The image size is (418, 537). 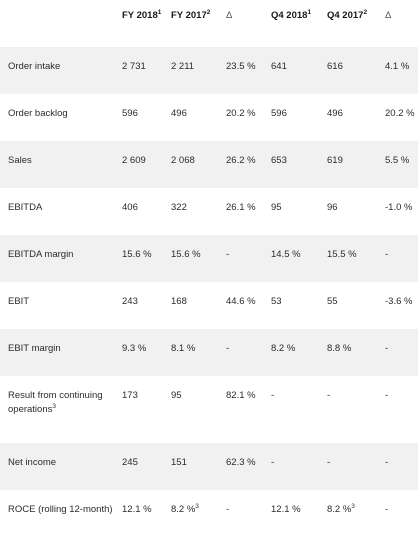 What do you see at coordinates (137, 509) in the screenshot?
I see `cell-fy2018: 12.1 %` at bounding box center [137, 509].